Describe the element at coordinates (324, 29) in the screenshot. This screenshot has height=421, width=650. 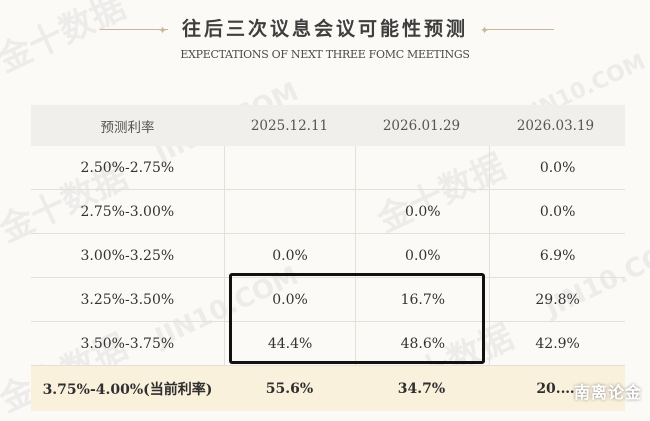
I see `page-title: 往后三次议息会议可能性预测` at that location.